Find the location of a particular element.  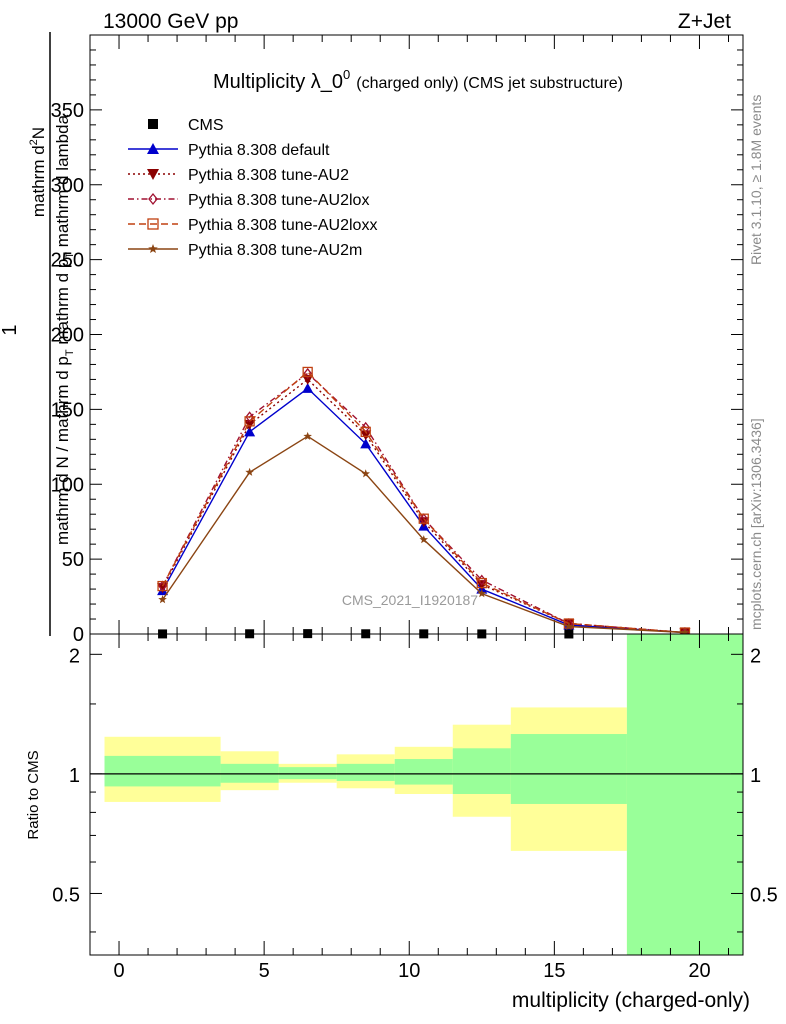

y-label-den-a: mathrm d N / mathrm d p is located at coordinates (62, 450).